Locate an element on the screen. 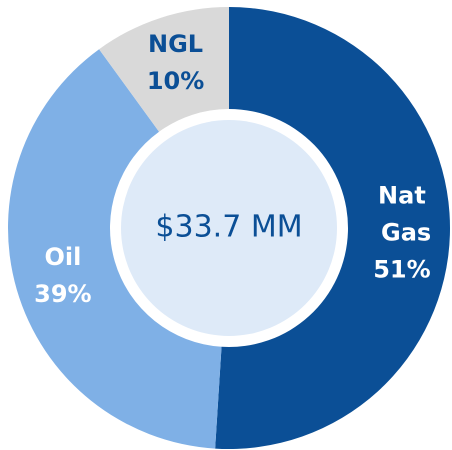 The height and width of the screenshot is (450, 452). value-label: 39% is located at coordinates (62, 294).